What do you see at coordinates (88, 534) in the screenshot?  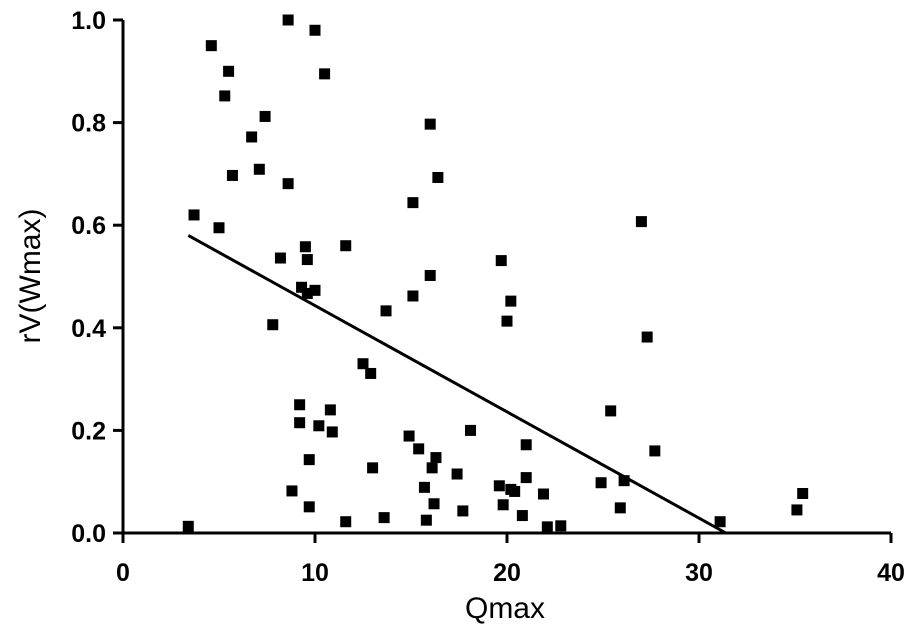 I see `y-tick-label: 0.0` at bounding box center [88, 534].